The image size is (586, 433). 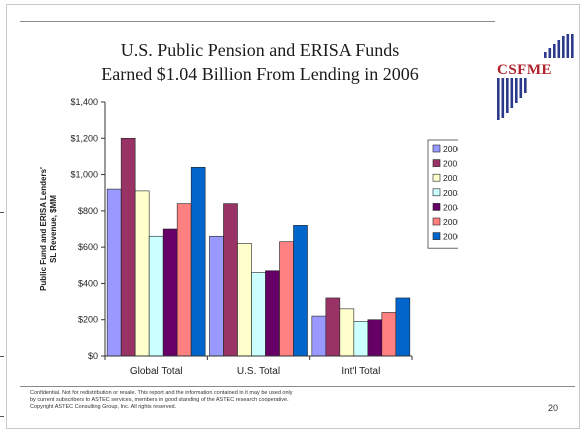 I want to click on y-tick-label: $800, so click(x=88, y=211).